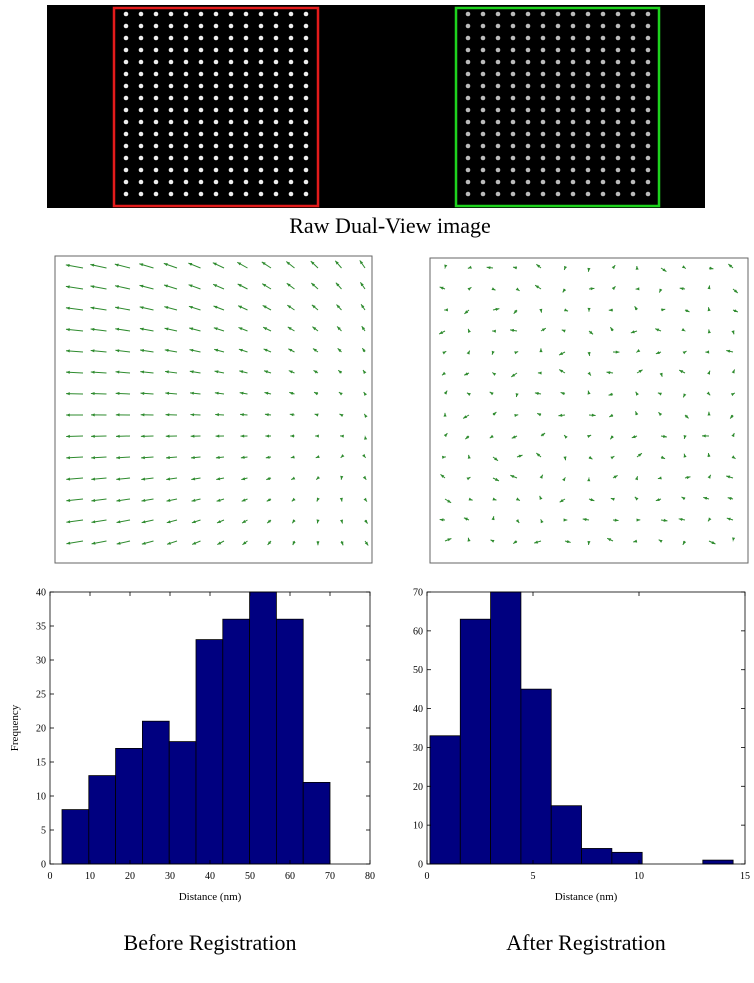 The image size is (754, 983). Describe the element at coordinates (418, 631) in the screenshot. I see `y-tick-label: 60` at that location.